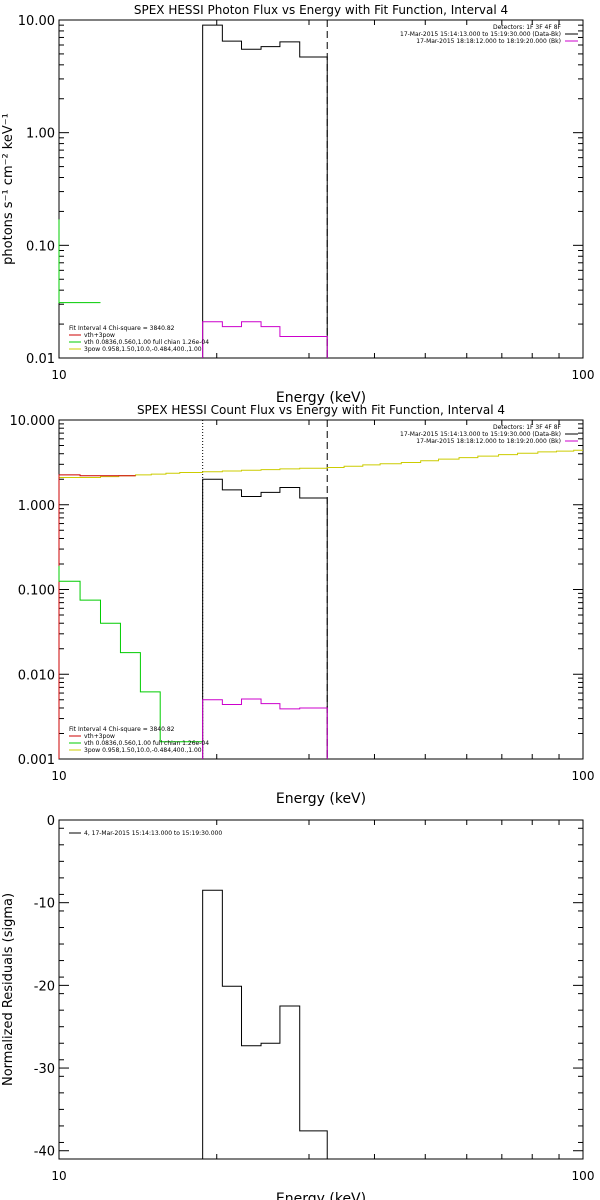 This screenshot has height=1200, width=600. I want to click on chart-1-x-axis-label: Energy (keV), so click(321, 398).